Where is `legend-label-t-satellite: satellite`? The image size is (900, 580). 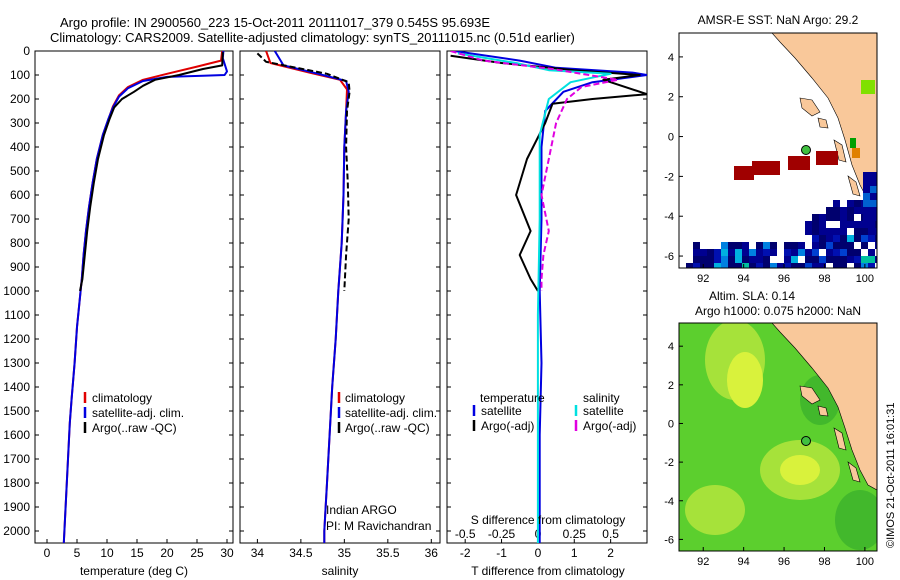 legend-label-t-satellite: satellite is located at coordinates (501, 411).